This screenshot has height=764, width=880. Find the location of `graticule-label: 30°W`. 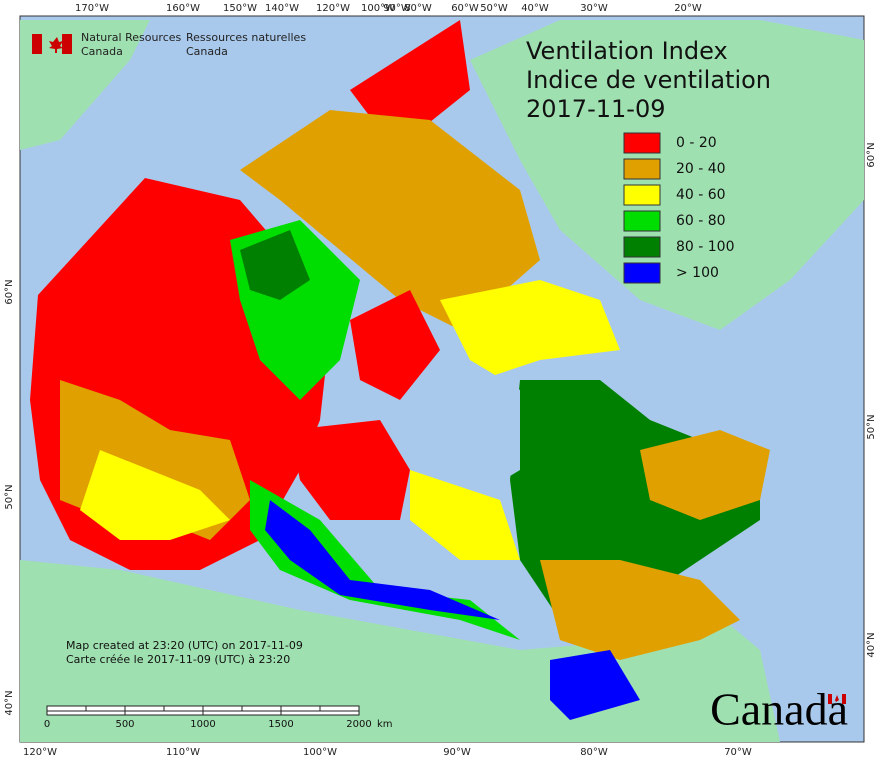

graticule-label: 30°W is located at coordinates (594, 8).